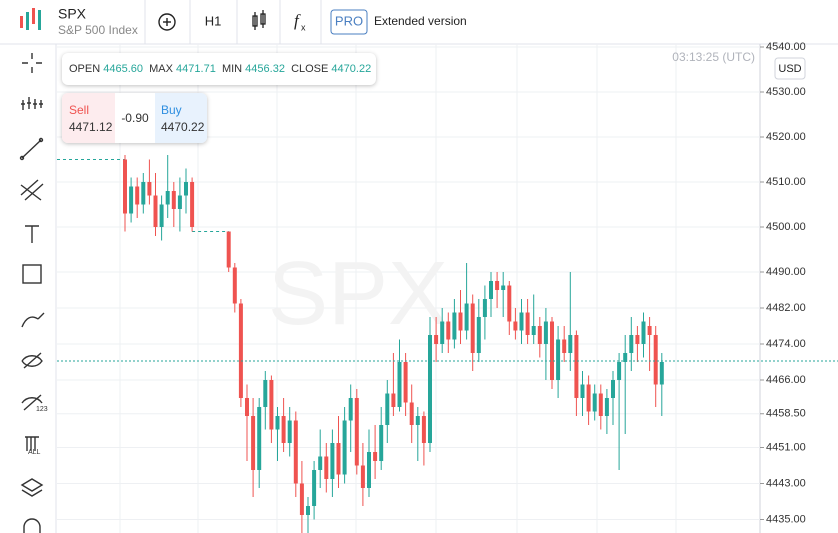 The width and height of the screenshot is (838, 533). I want to click on max-label: MAX, so click(161, 69).